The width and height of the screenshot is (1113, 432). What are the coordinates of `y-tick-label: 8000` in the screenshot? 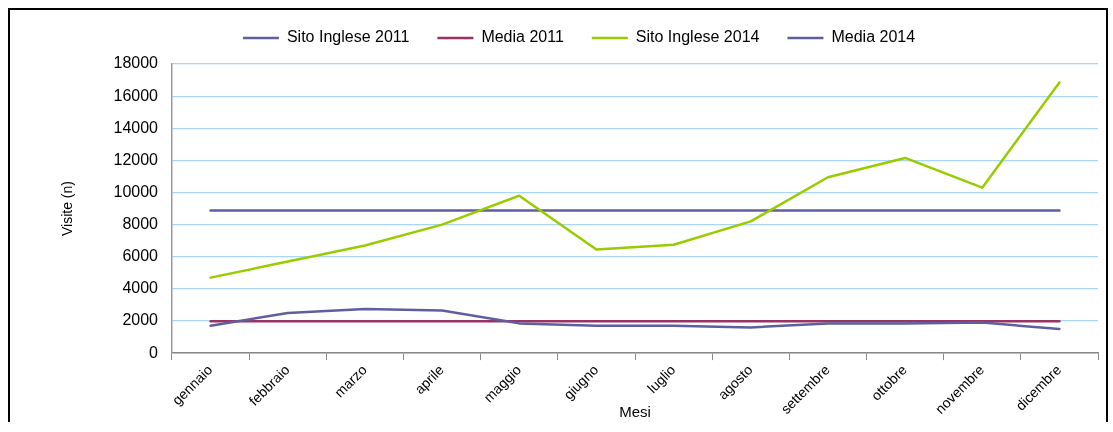 It's located at (140, 224).